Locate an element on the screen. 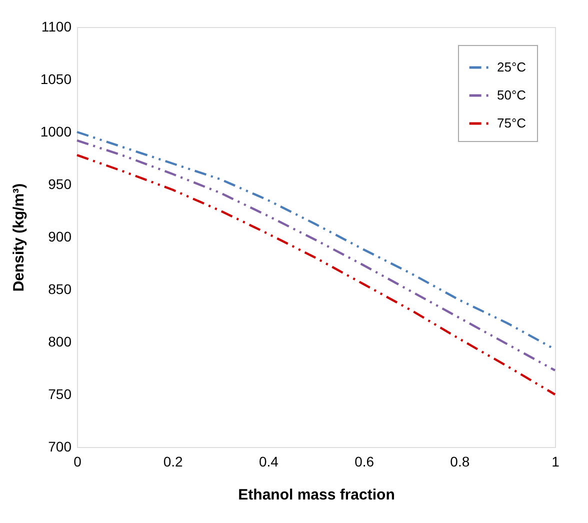 The width and height of the screenshot is (588, 523). y-tick-label: 750 is located at coordinates (60, 394).